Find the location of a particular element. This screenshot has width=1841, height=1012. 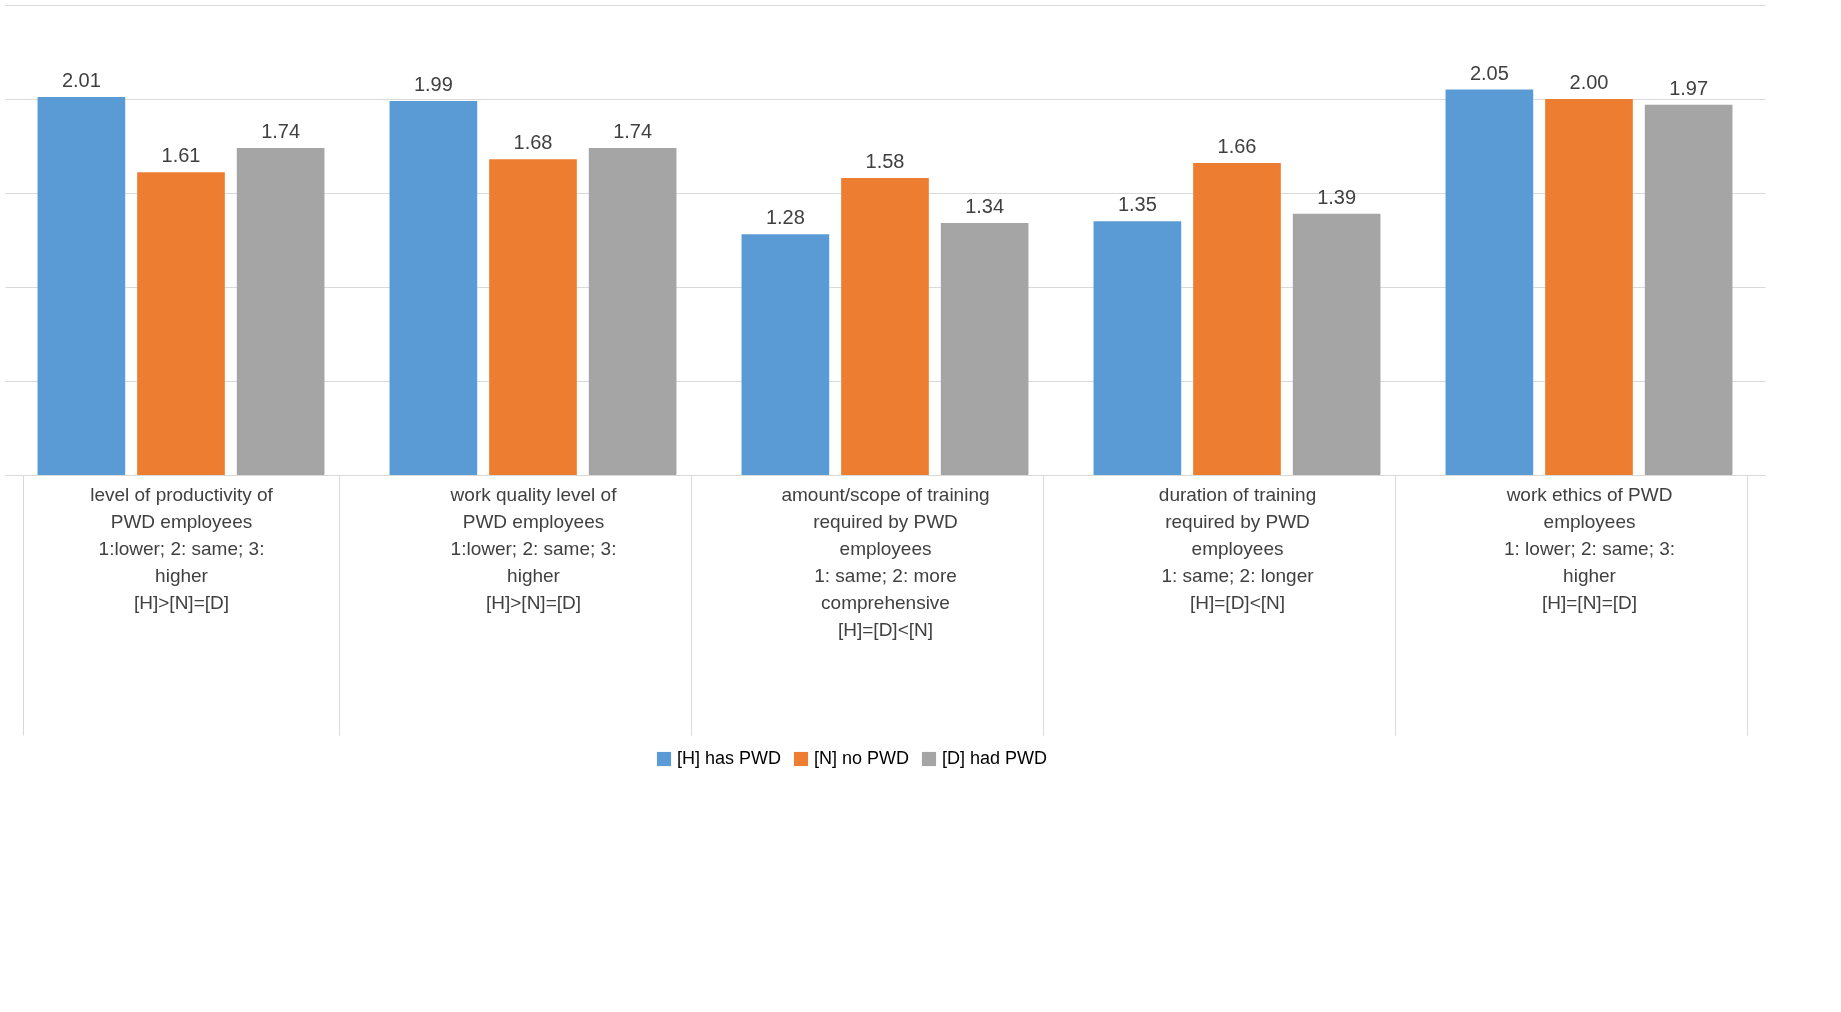

data-label: 1.61 is located at coordinates (181, 155).